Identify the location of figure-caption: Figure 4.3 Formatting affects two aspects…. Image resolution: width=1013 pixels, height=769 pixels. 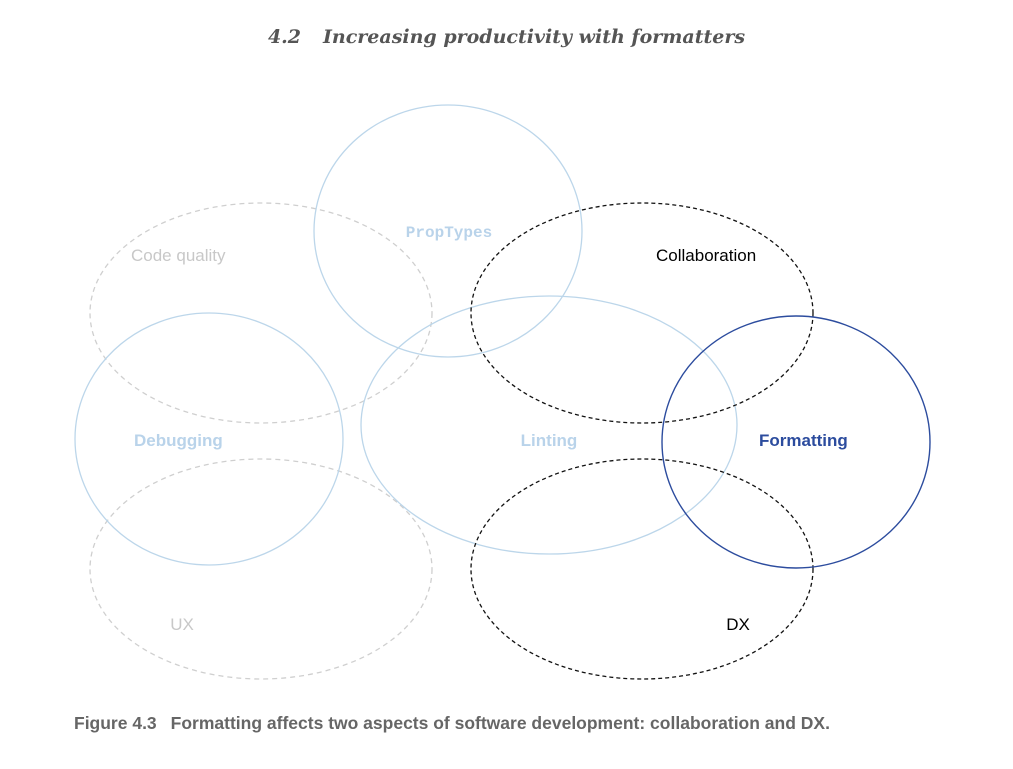
(534, 723).